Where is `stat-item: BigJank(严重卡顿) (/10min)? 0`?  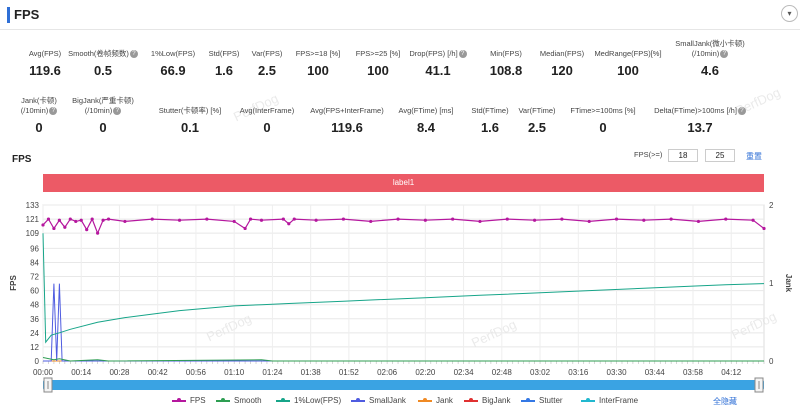
stat-item: BigJank(严重卡顿) (/10min)? 0 is located at coordinates (103, 115).